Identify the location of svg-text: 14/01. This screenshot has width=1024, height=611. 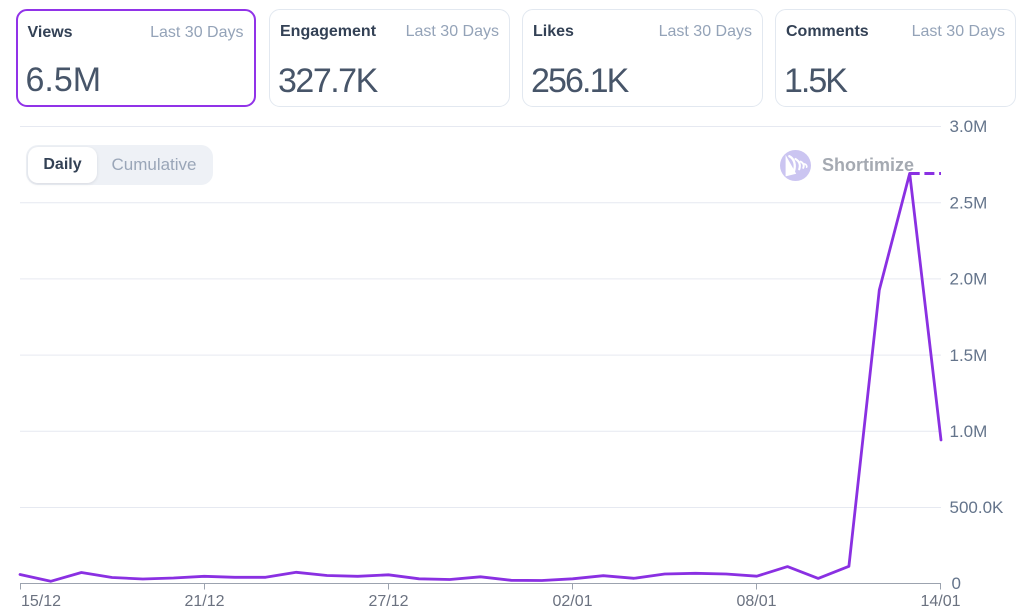
(940, 601).